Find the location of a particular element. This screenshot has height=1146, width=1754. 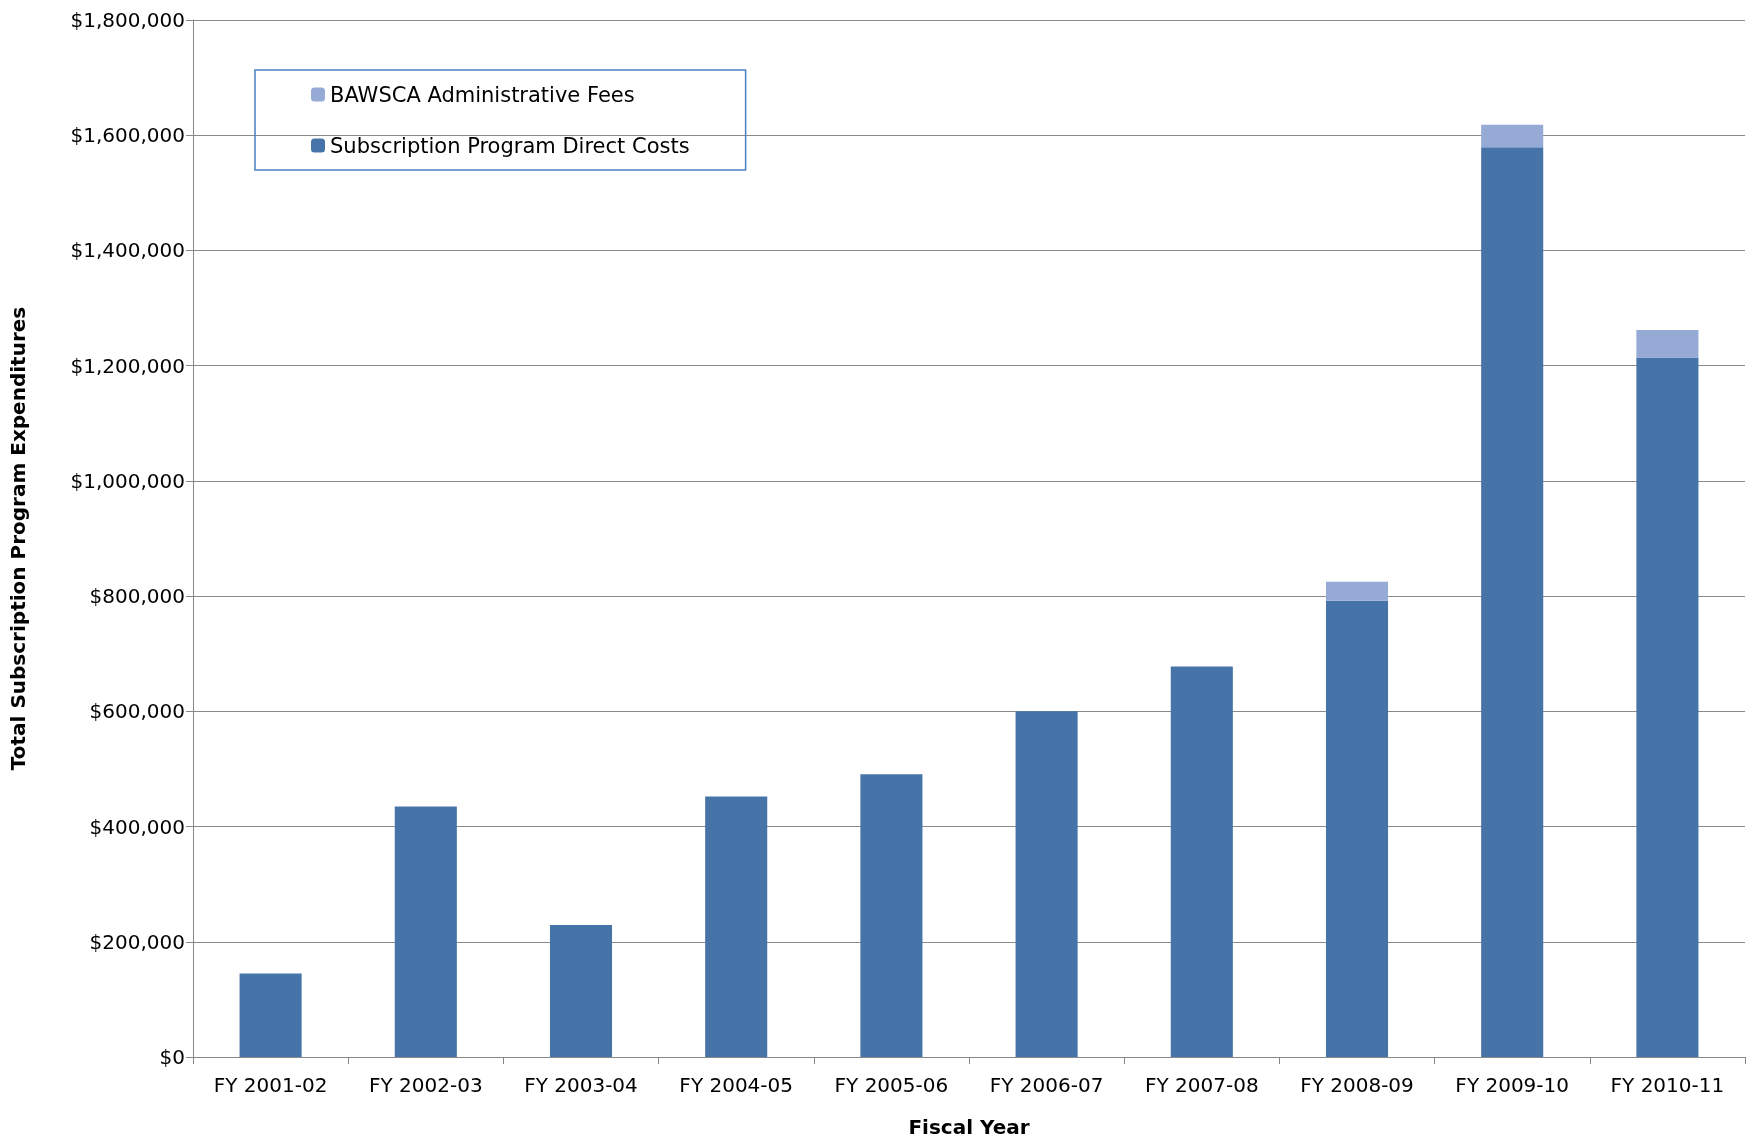

x-tick-label: FY 2007-08 is located at coordinates (1201, 1085).